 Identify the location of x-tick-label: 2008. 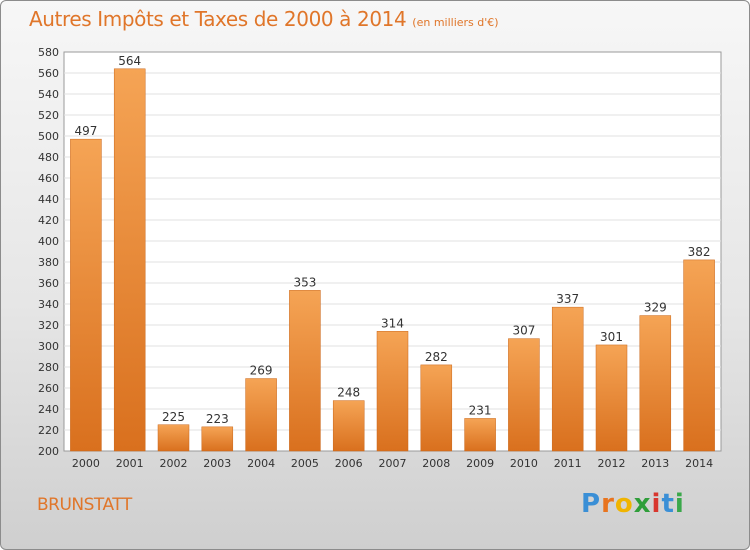
(436, 463).